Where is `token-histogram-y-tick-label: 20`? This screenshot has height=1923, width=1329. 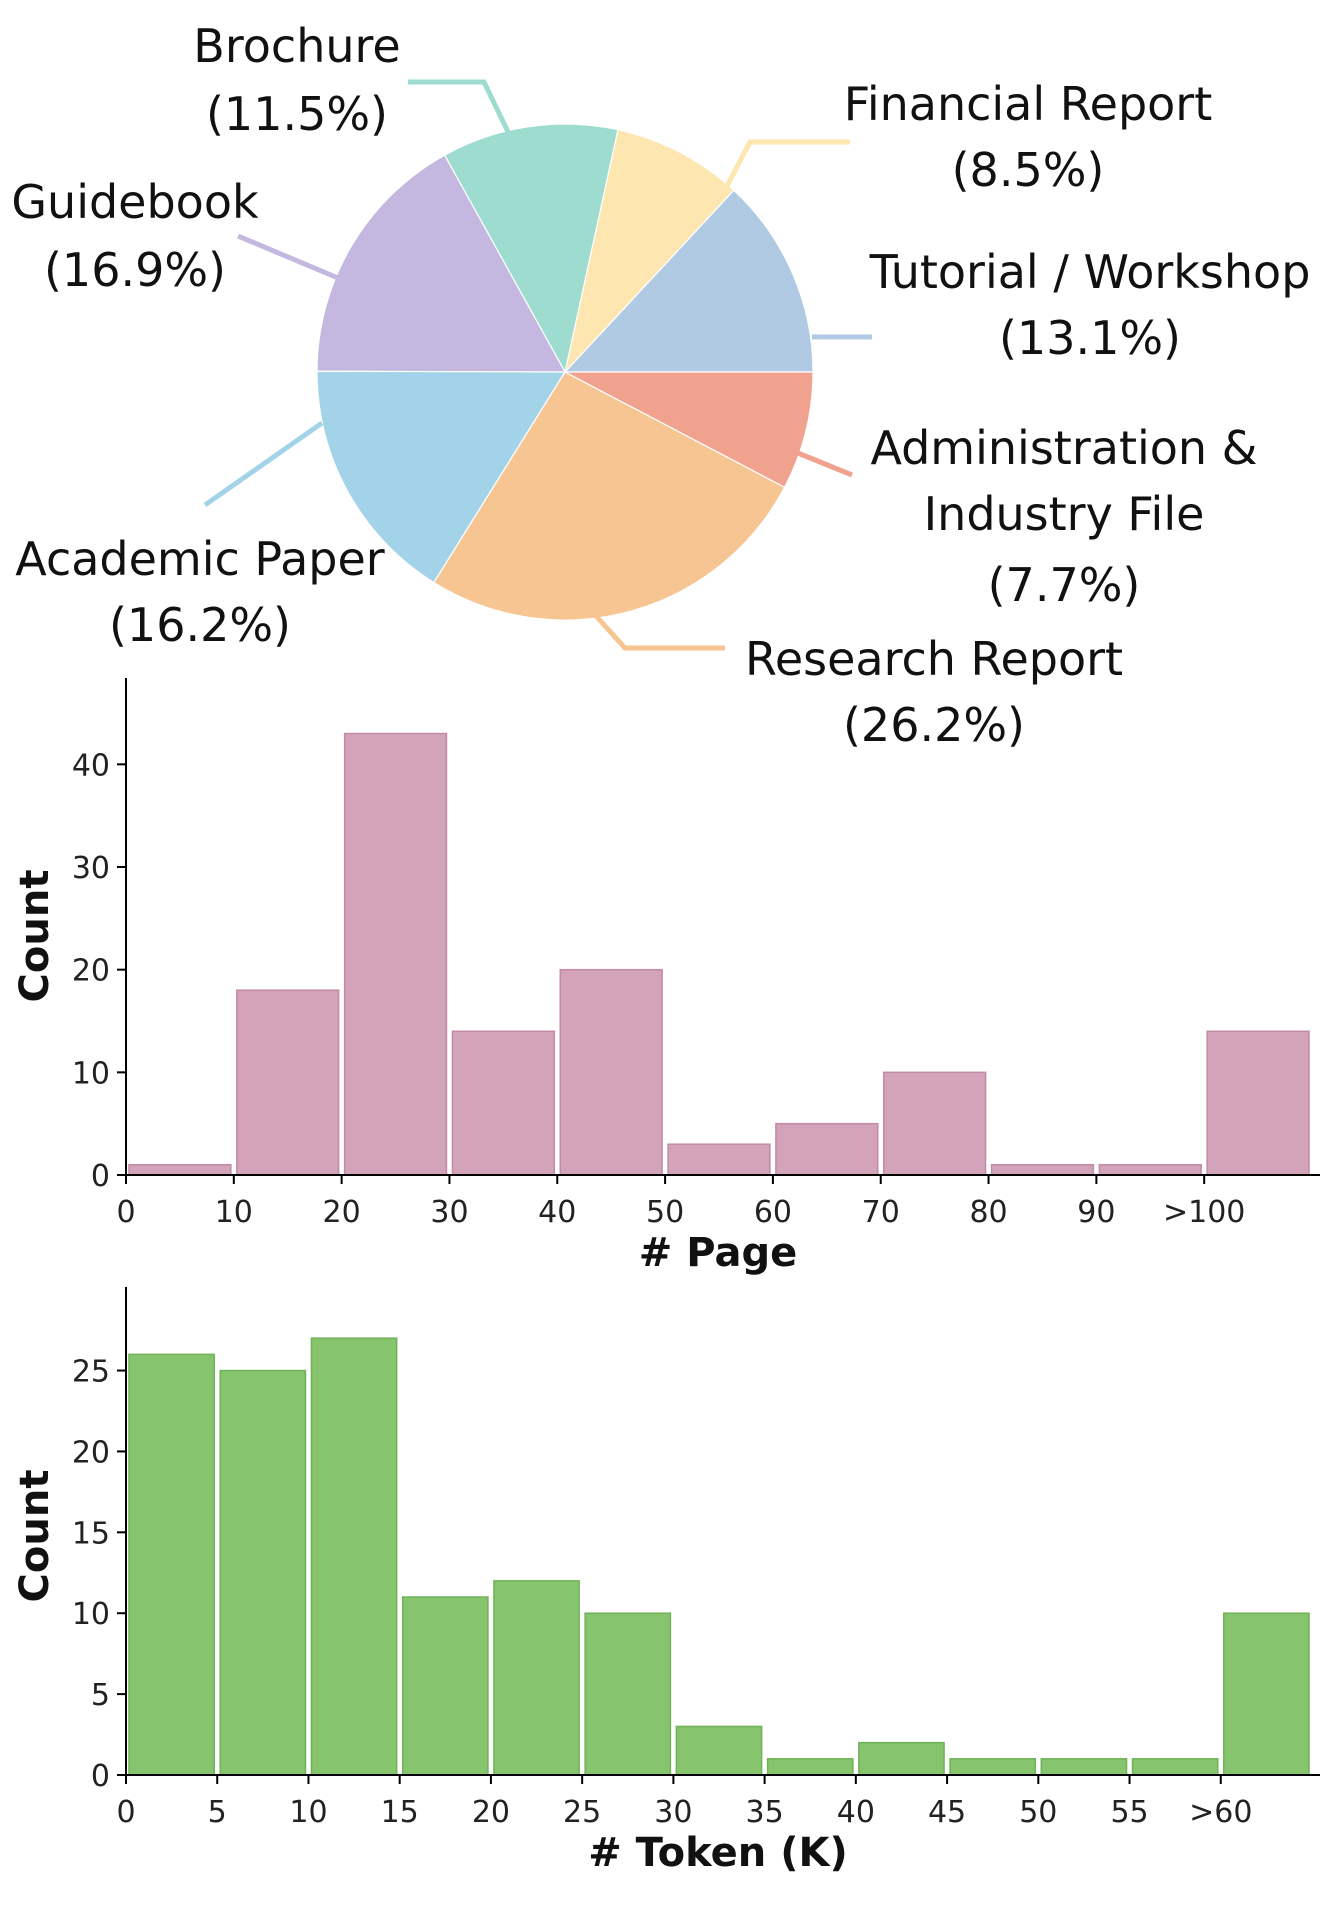
token-histogram-y-tick-label: 20 is located at coordinates (91, 1452).